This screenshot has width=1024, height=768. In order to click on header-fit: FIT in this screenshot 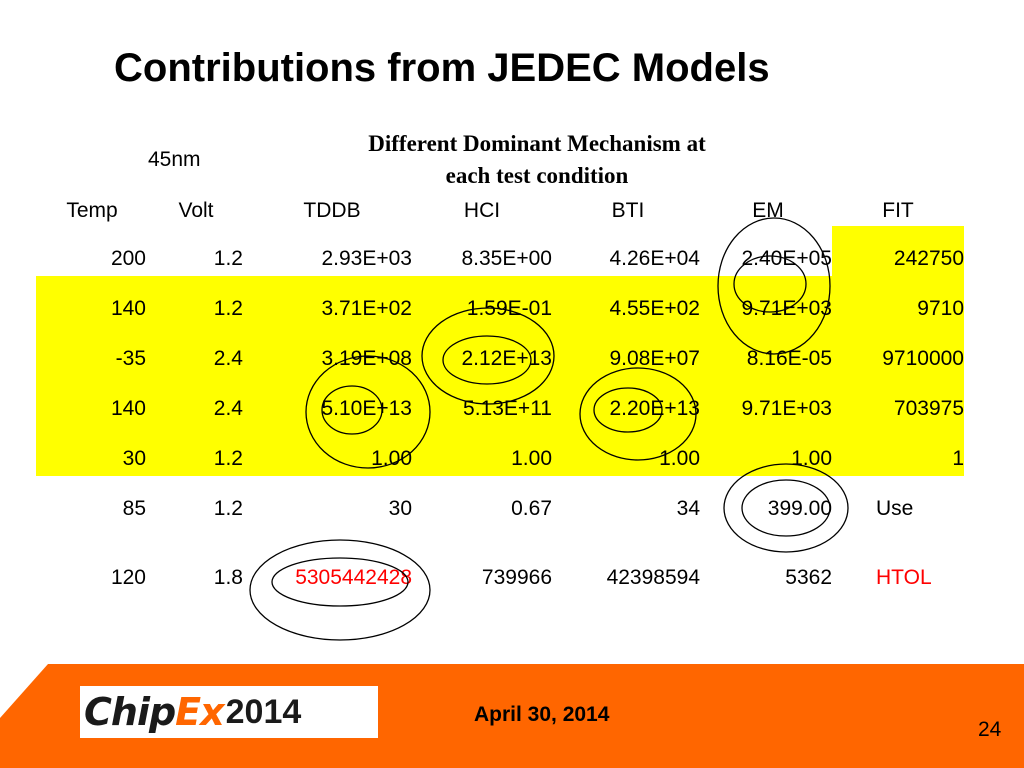, I will do `click(898, 210)`.